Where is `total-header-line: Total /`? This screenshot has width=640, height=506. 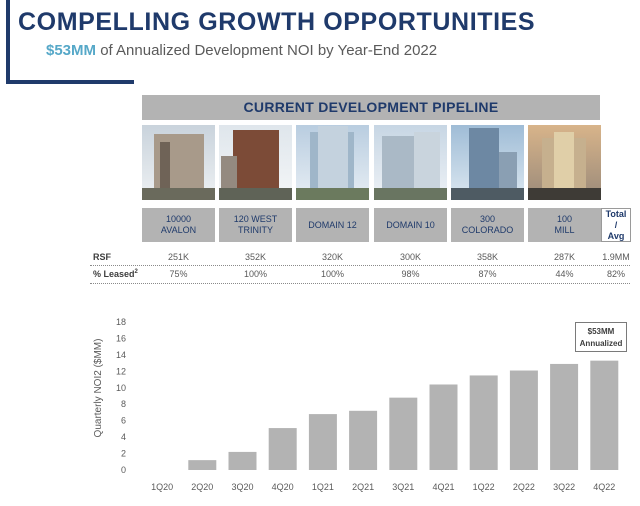
total-header-line: Total / is located at coordinates (616, 219).